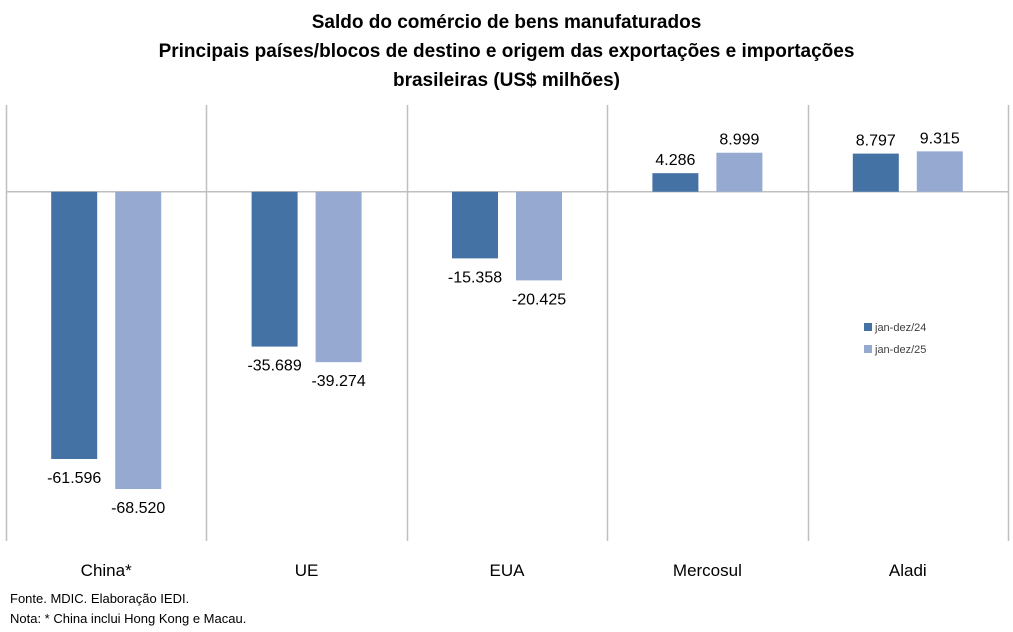 The image size is (1013, 632). What do you see at coordinates (138, 508) in the screenshot?
I see `data-label: -68.520` at bounding box center [138, 508].